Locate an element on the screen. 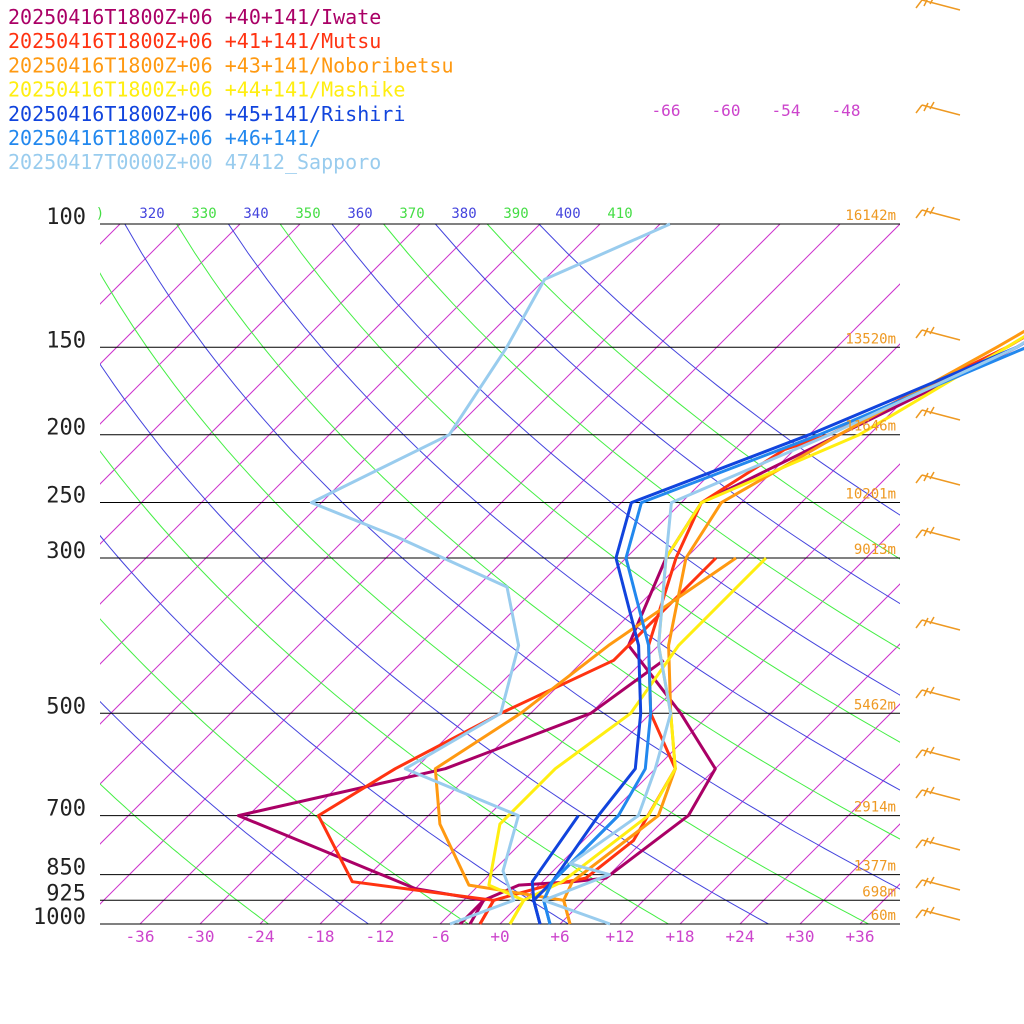  temperature-tick-label: +18 is located at coordinates (680, 936).